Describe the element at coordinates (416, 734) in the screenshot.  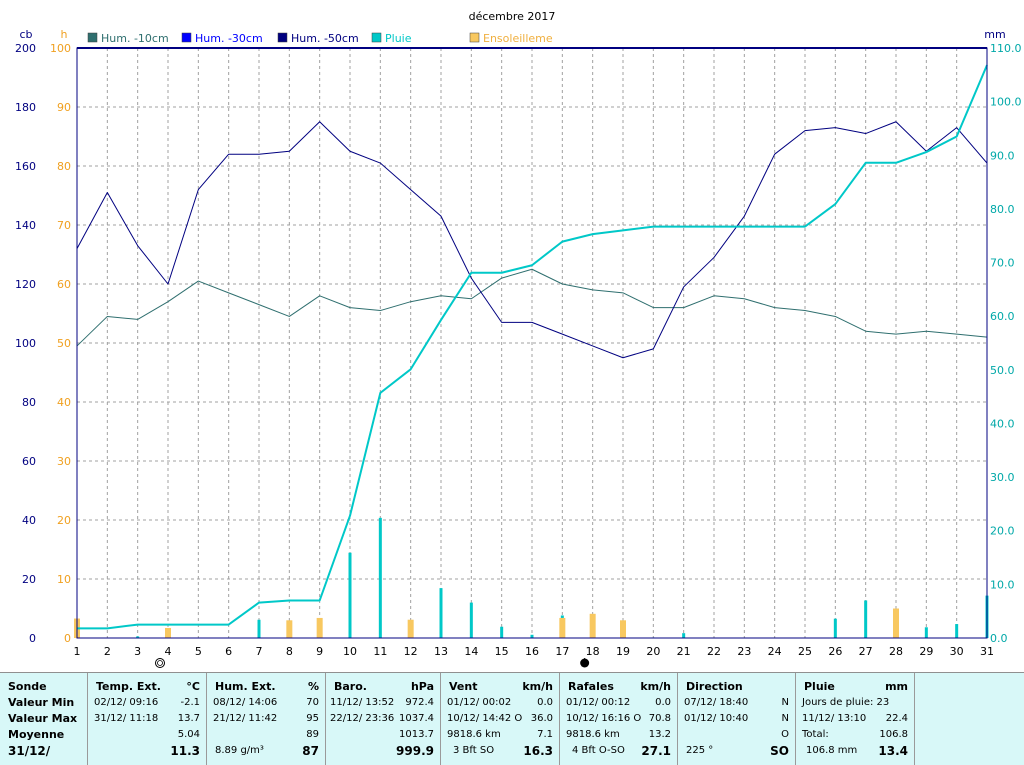
I see `baro-avg-value: 1013.7` at that location.